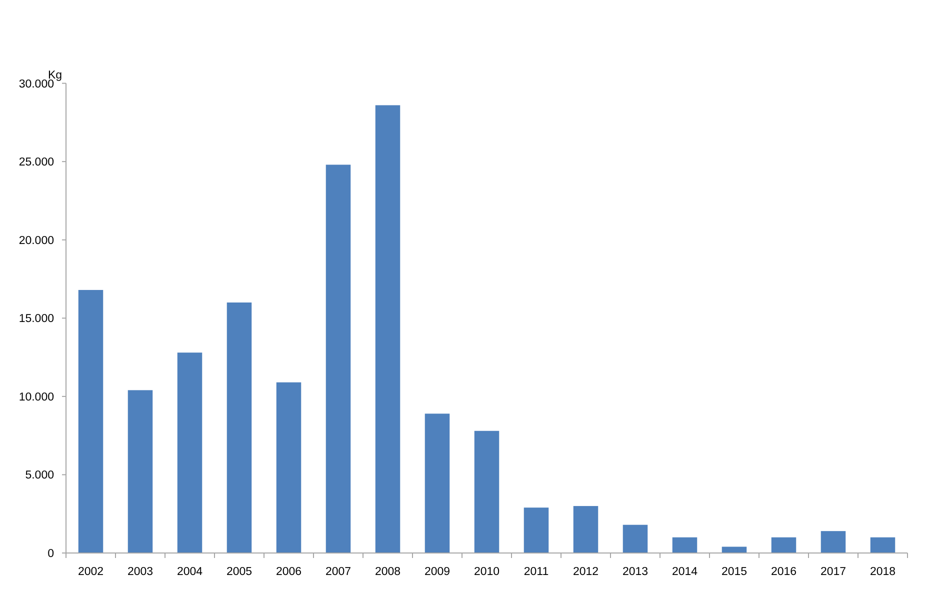 The image size is (934, 613). What do you see at coordinates (783, 572) in the screenshot?
I see `x-tick-label: 2016` at bounding box center [783, 572].